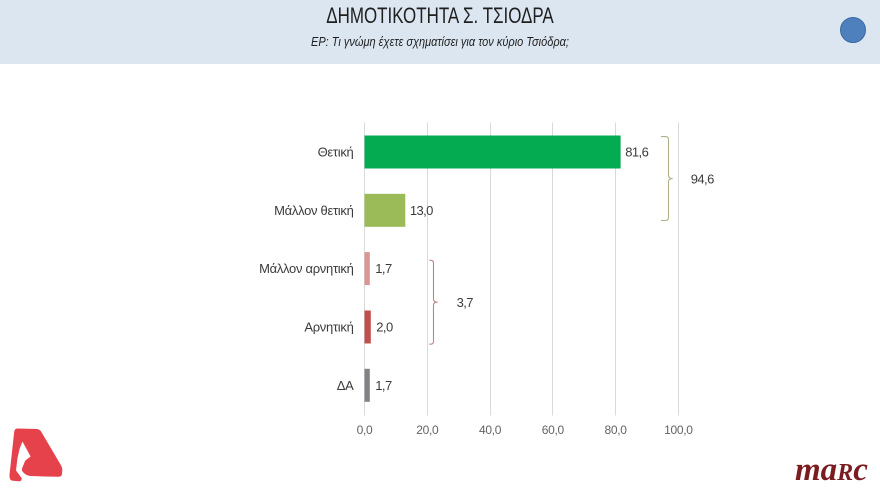 The height and width of the screenshot is (493, 880). What do you see at coordinates (636, 152) in the screenshot?
I see `svg-text: 81,6` at bounding box center [636, 152].